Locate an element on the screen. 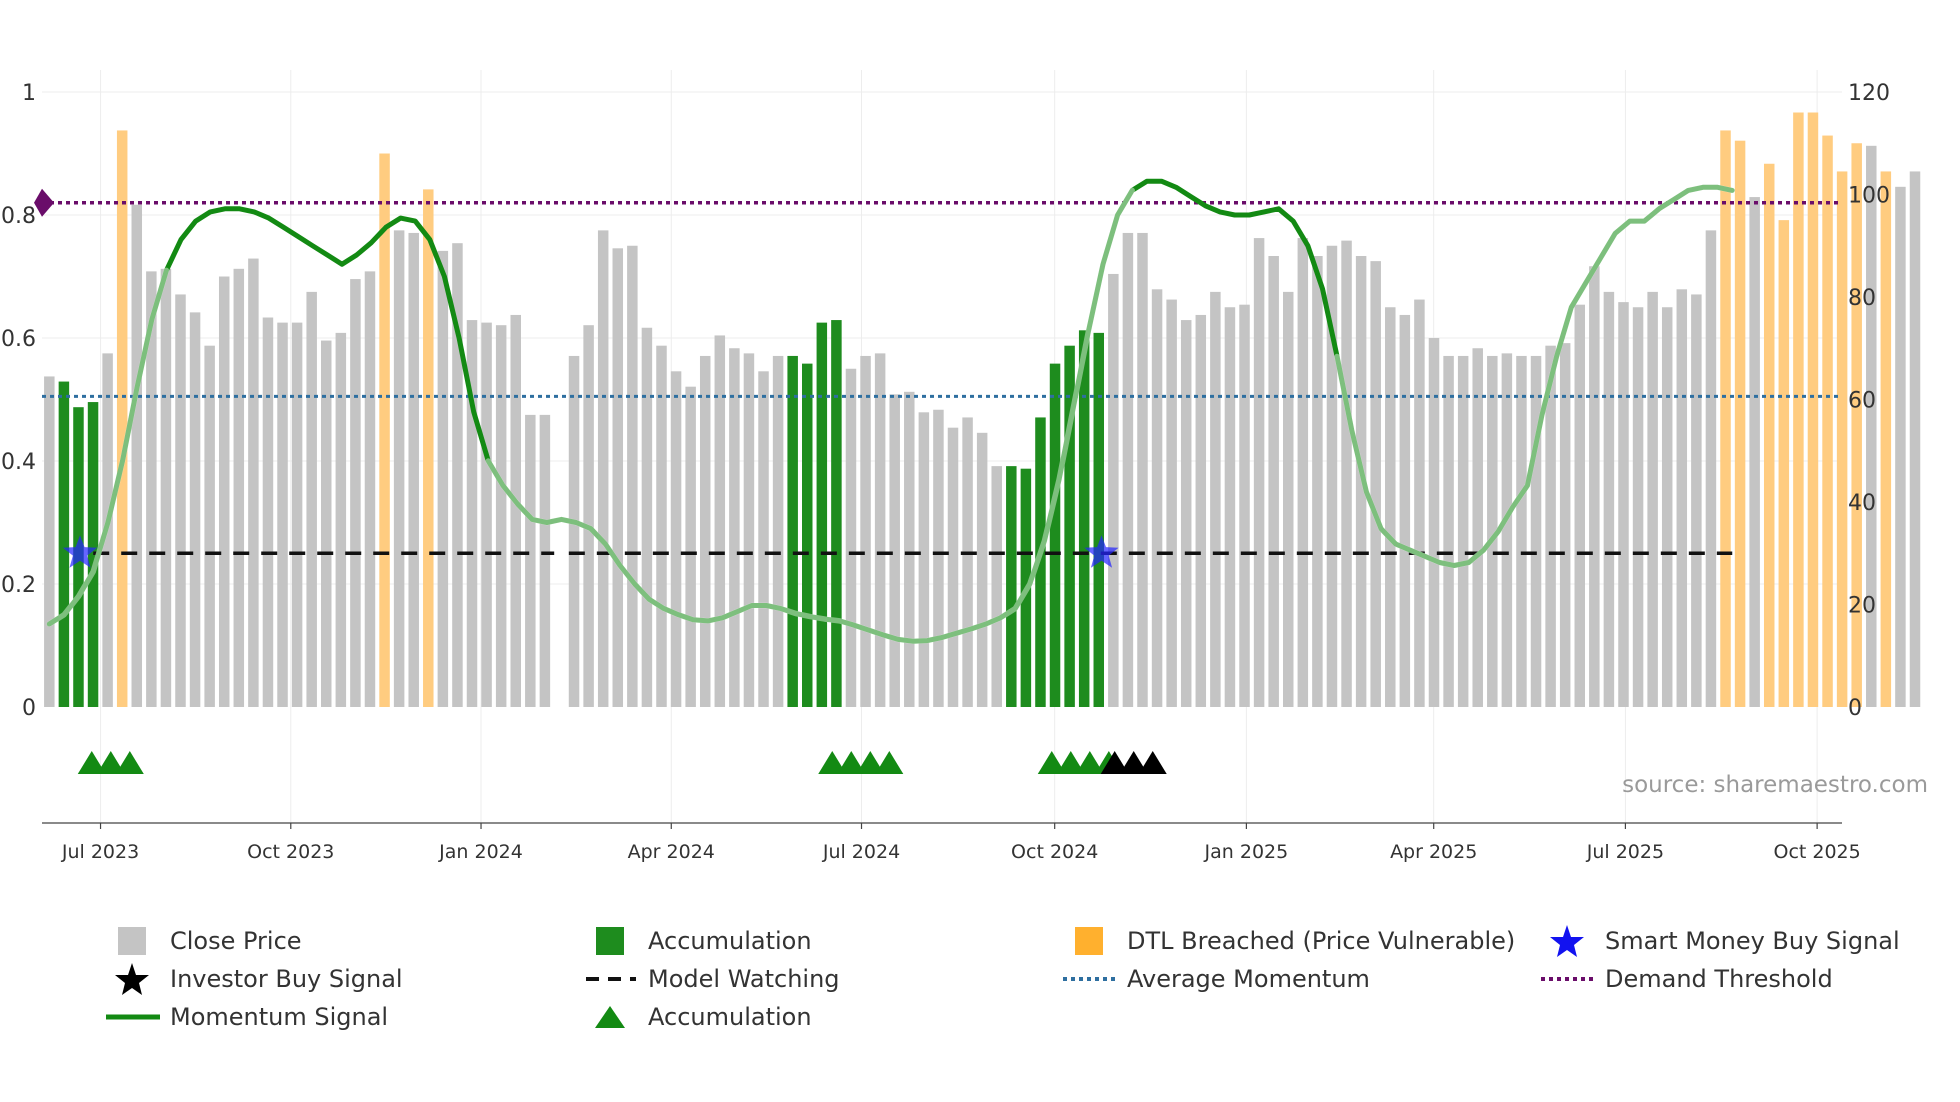  right-tick-label: 40 is located at coordinates (1862, 503).